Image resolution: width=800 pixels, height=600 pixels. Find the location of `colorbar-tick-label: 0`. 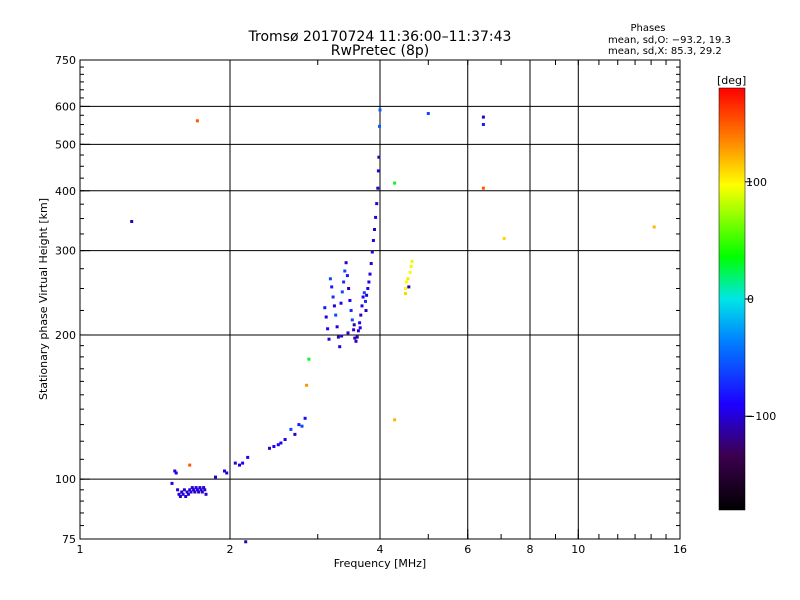

colorbar-tick-label: 0 is located at coordinates (750, 299).